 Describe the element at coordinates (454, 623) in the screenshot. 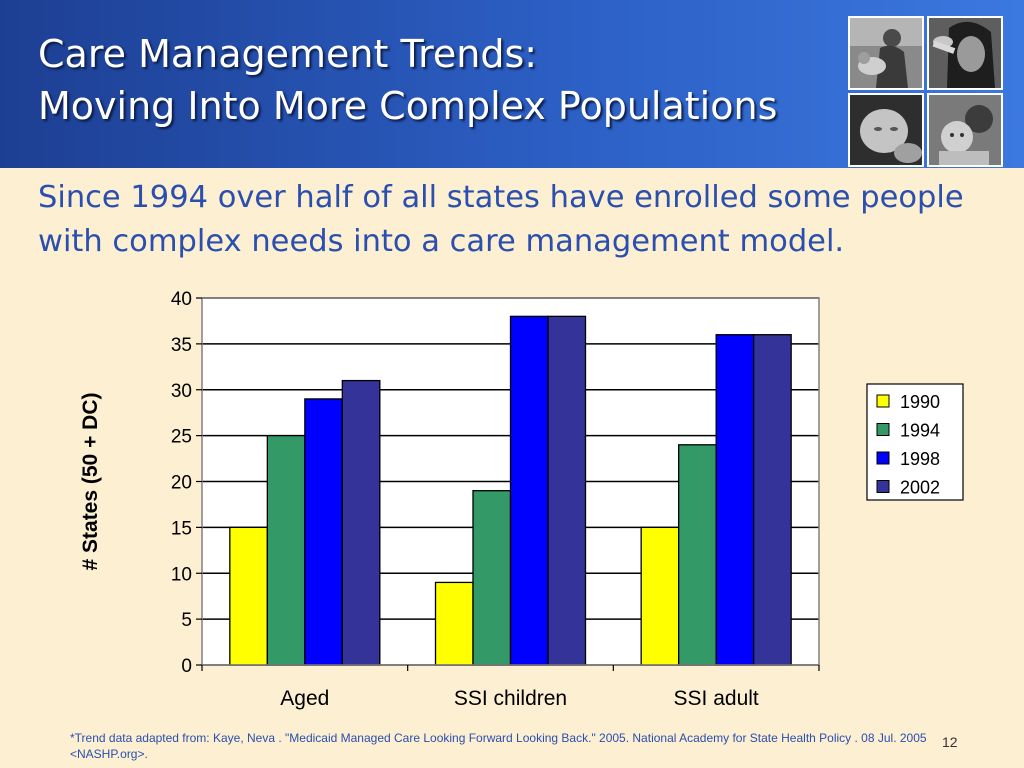

I see `bar-1990-ssi-children` at that location.